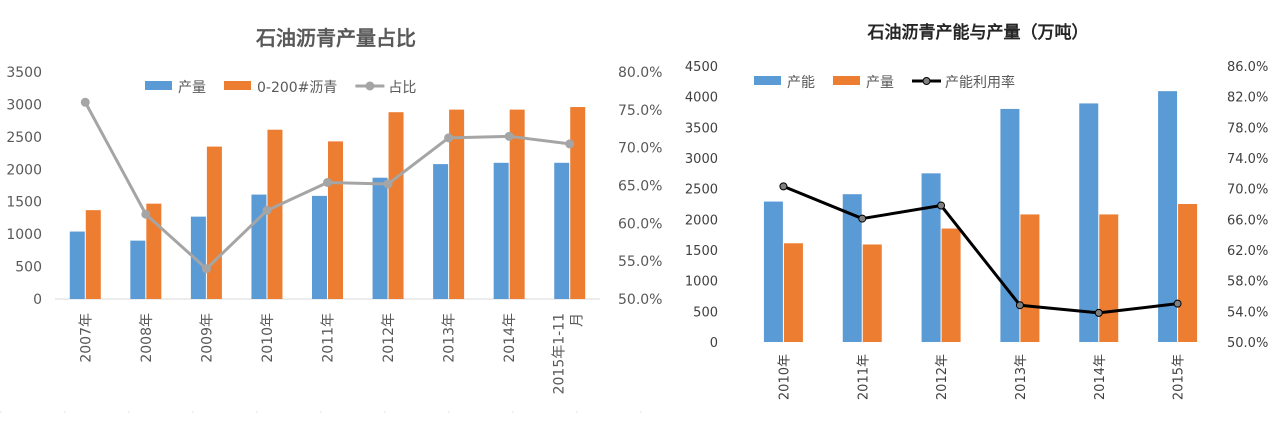  Describe the element at coordinates (1247, 343) in the screenshot. I see `y2-axis-tick-label: 50.0%` at that location.